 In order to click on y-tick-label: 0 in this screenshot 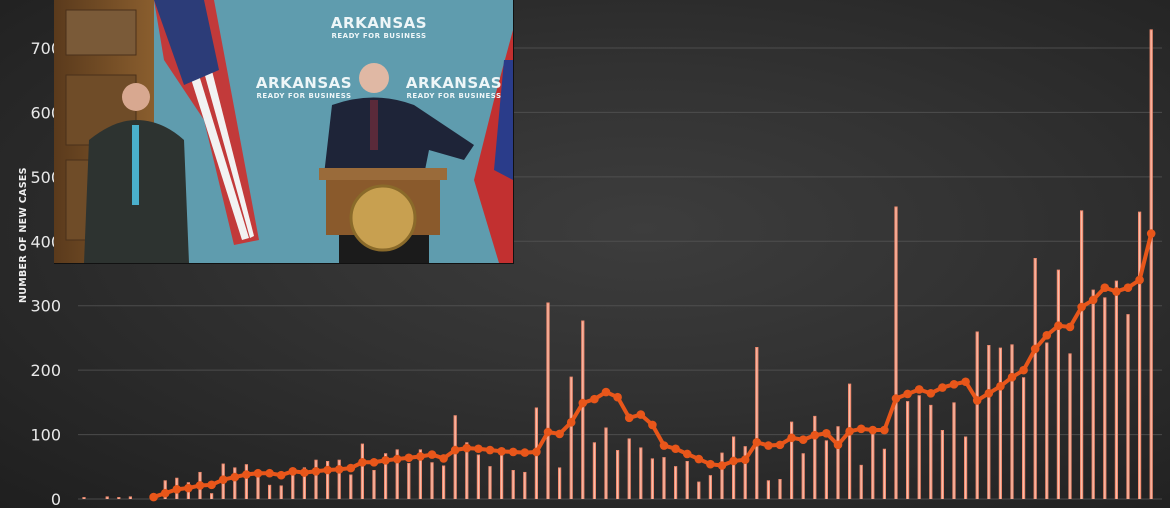, I will do `click(56, 499)`.